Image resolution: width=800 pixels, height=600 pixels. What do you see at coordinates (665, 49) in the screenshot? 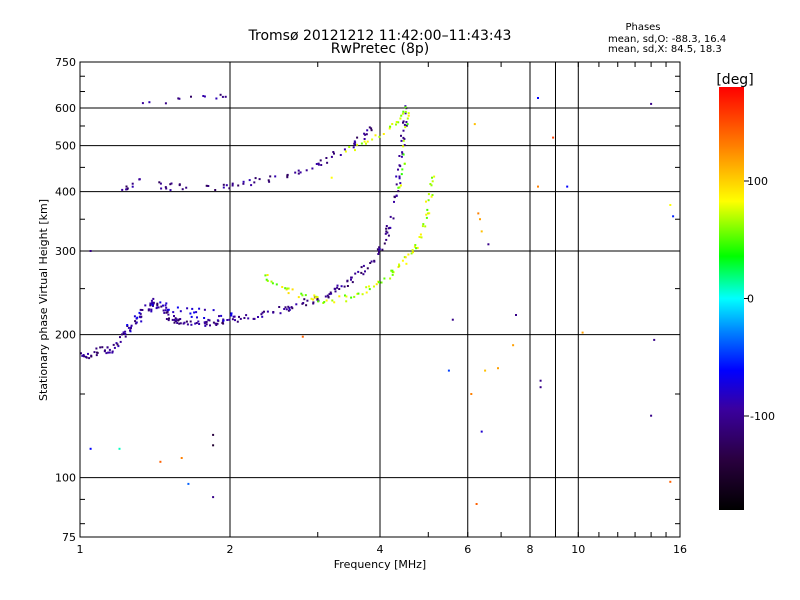
I see `phases-x-stats: mean, sd,X: 84.5, 18.3` at bounding box center [665, 49].